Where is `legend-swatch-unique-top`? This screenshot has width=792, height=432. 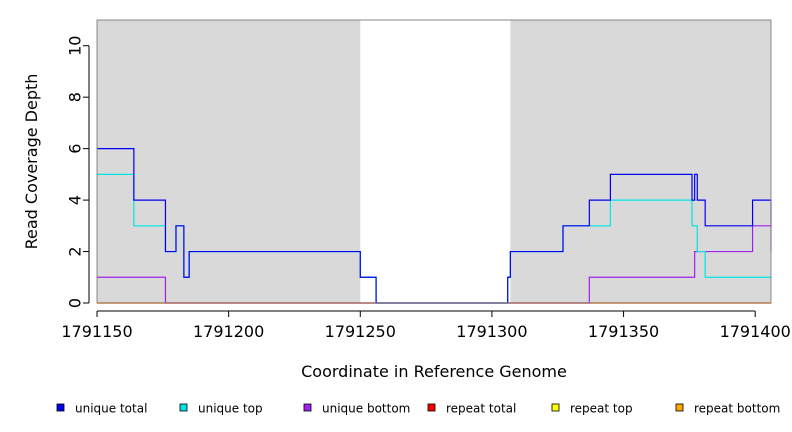 legend-swatch-unique-top is located at coordinates (183, 407).